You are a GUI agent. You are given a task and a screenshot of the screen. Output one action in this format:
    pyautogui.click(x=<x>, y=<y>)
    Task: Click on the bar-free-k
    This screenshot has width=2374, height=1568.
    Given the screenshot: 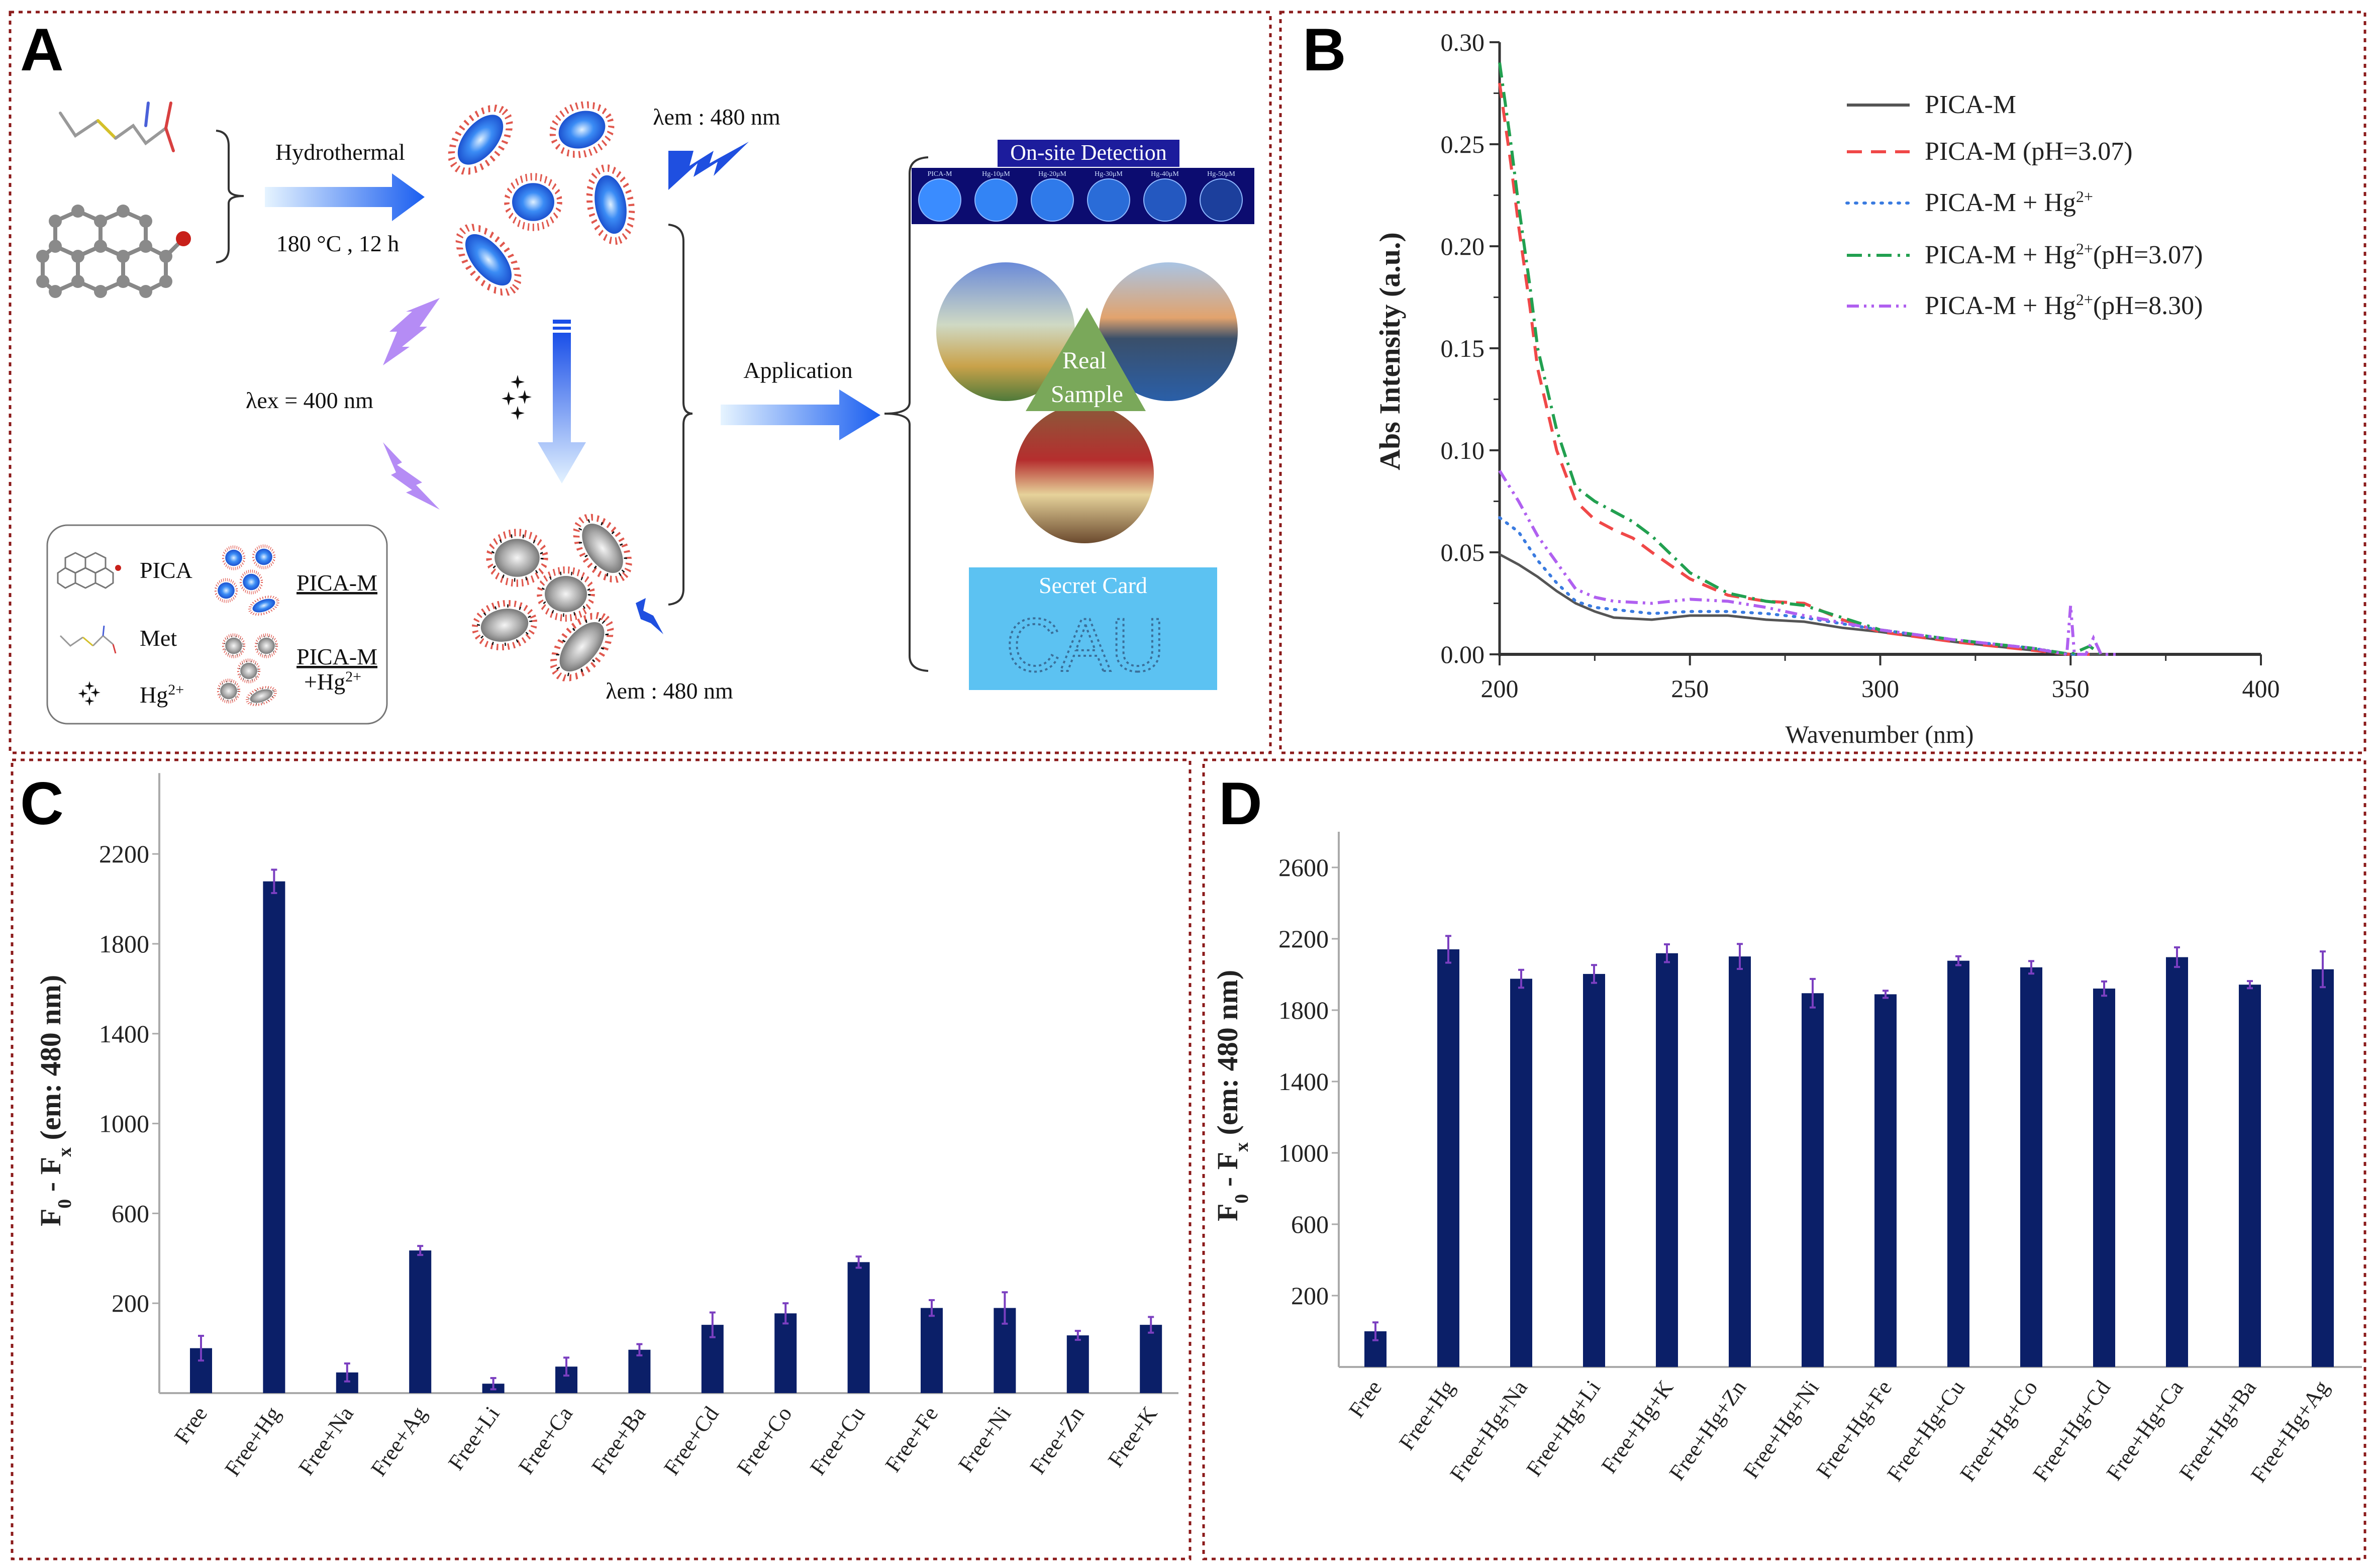 What is the action you would take?
    pyautogui.click(x=1151, y=1359)
    